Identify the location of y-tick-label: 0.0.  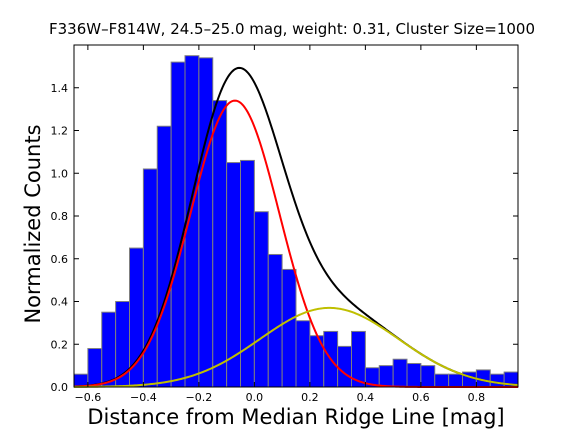
(60, 387).